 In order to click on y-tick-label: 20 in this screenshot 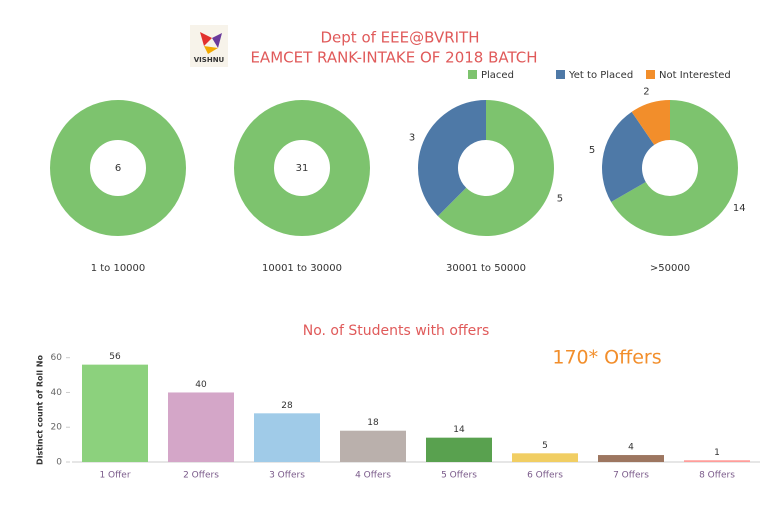, I will do `click(57, 428)`.